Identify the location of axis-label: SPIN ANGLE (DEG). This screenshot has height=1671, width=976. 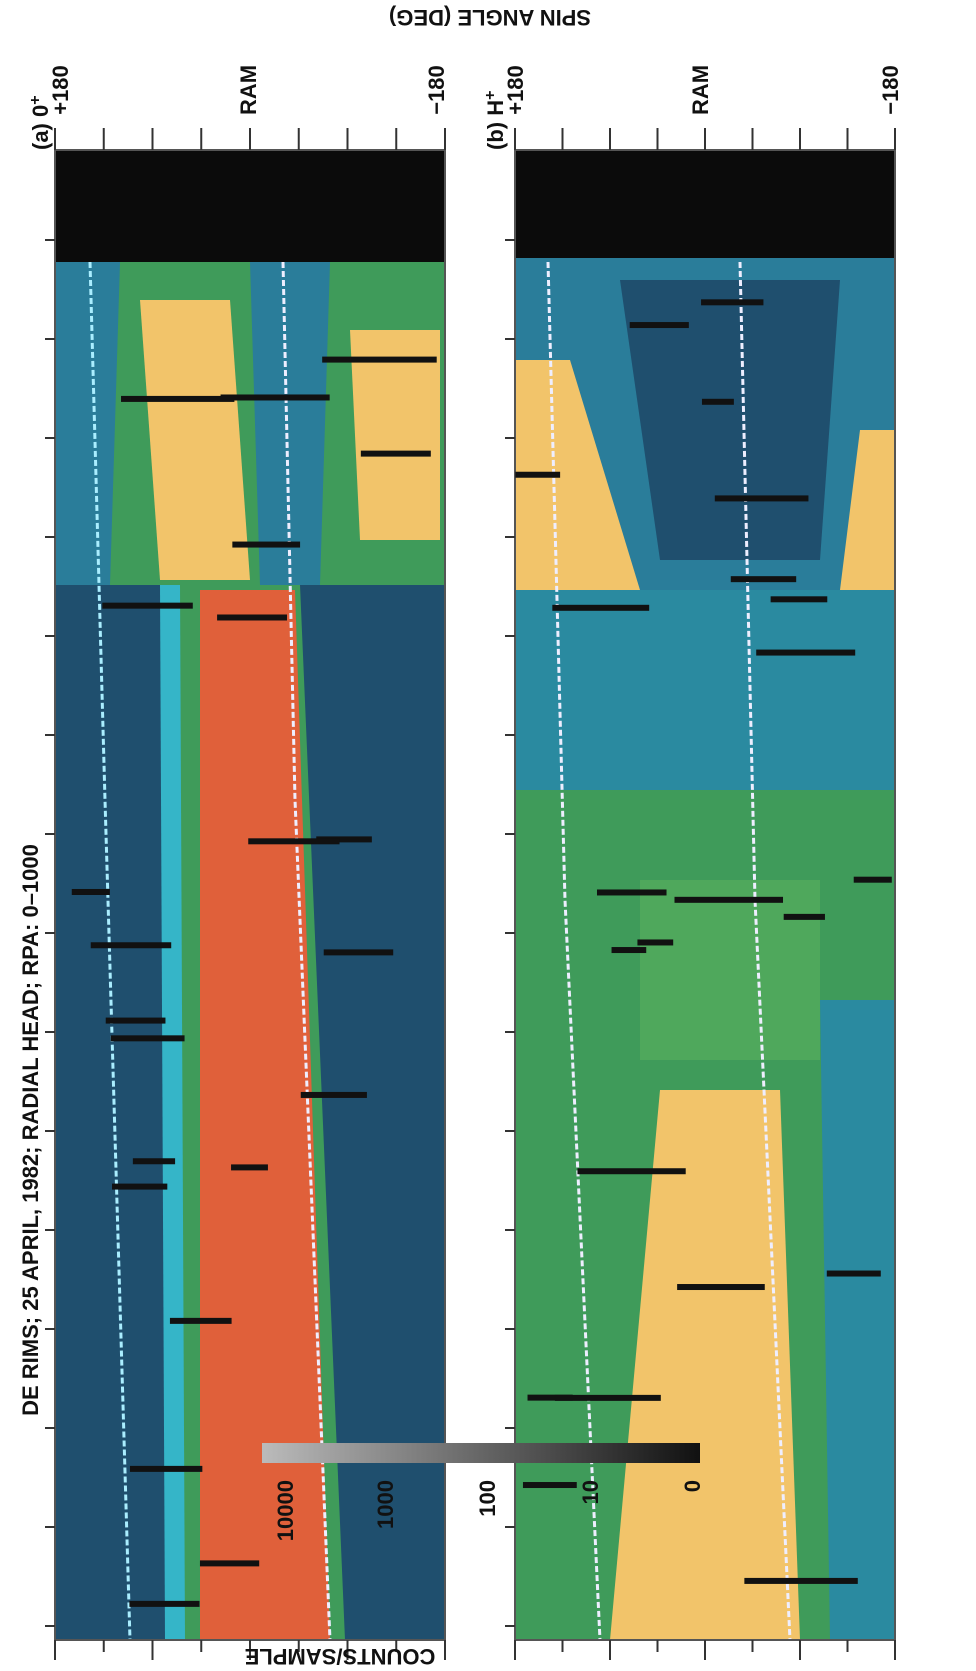
(490, 17).